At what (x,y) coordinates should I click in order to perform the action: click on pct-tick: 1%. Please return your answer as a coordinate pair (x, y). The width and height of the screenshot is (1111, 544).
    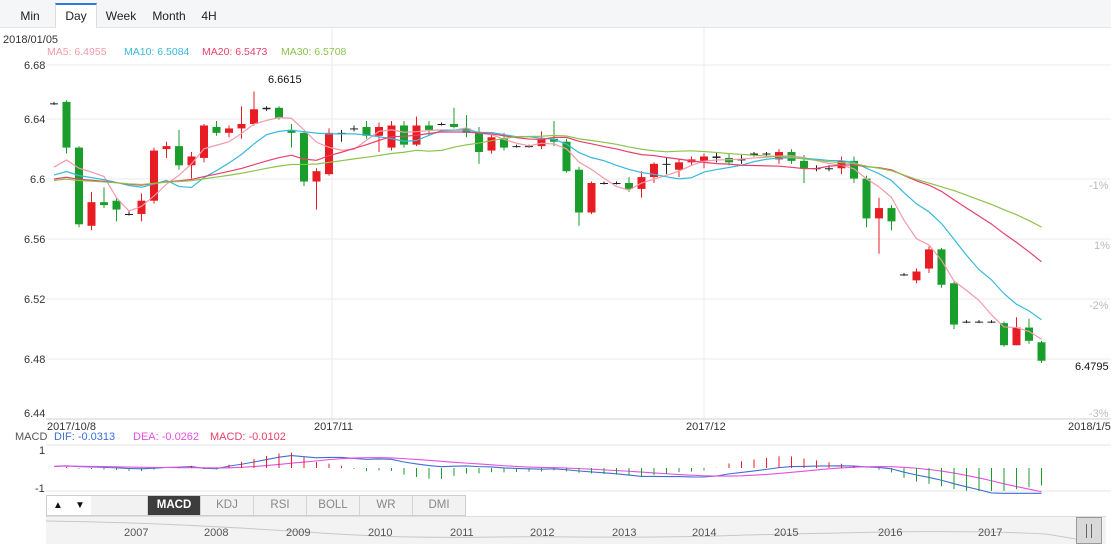
    Looking at the image, I should click on (1102, 246).